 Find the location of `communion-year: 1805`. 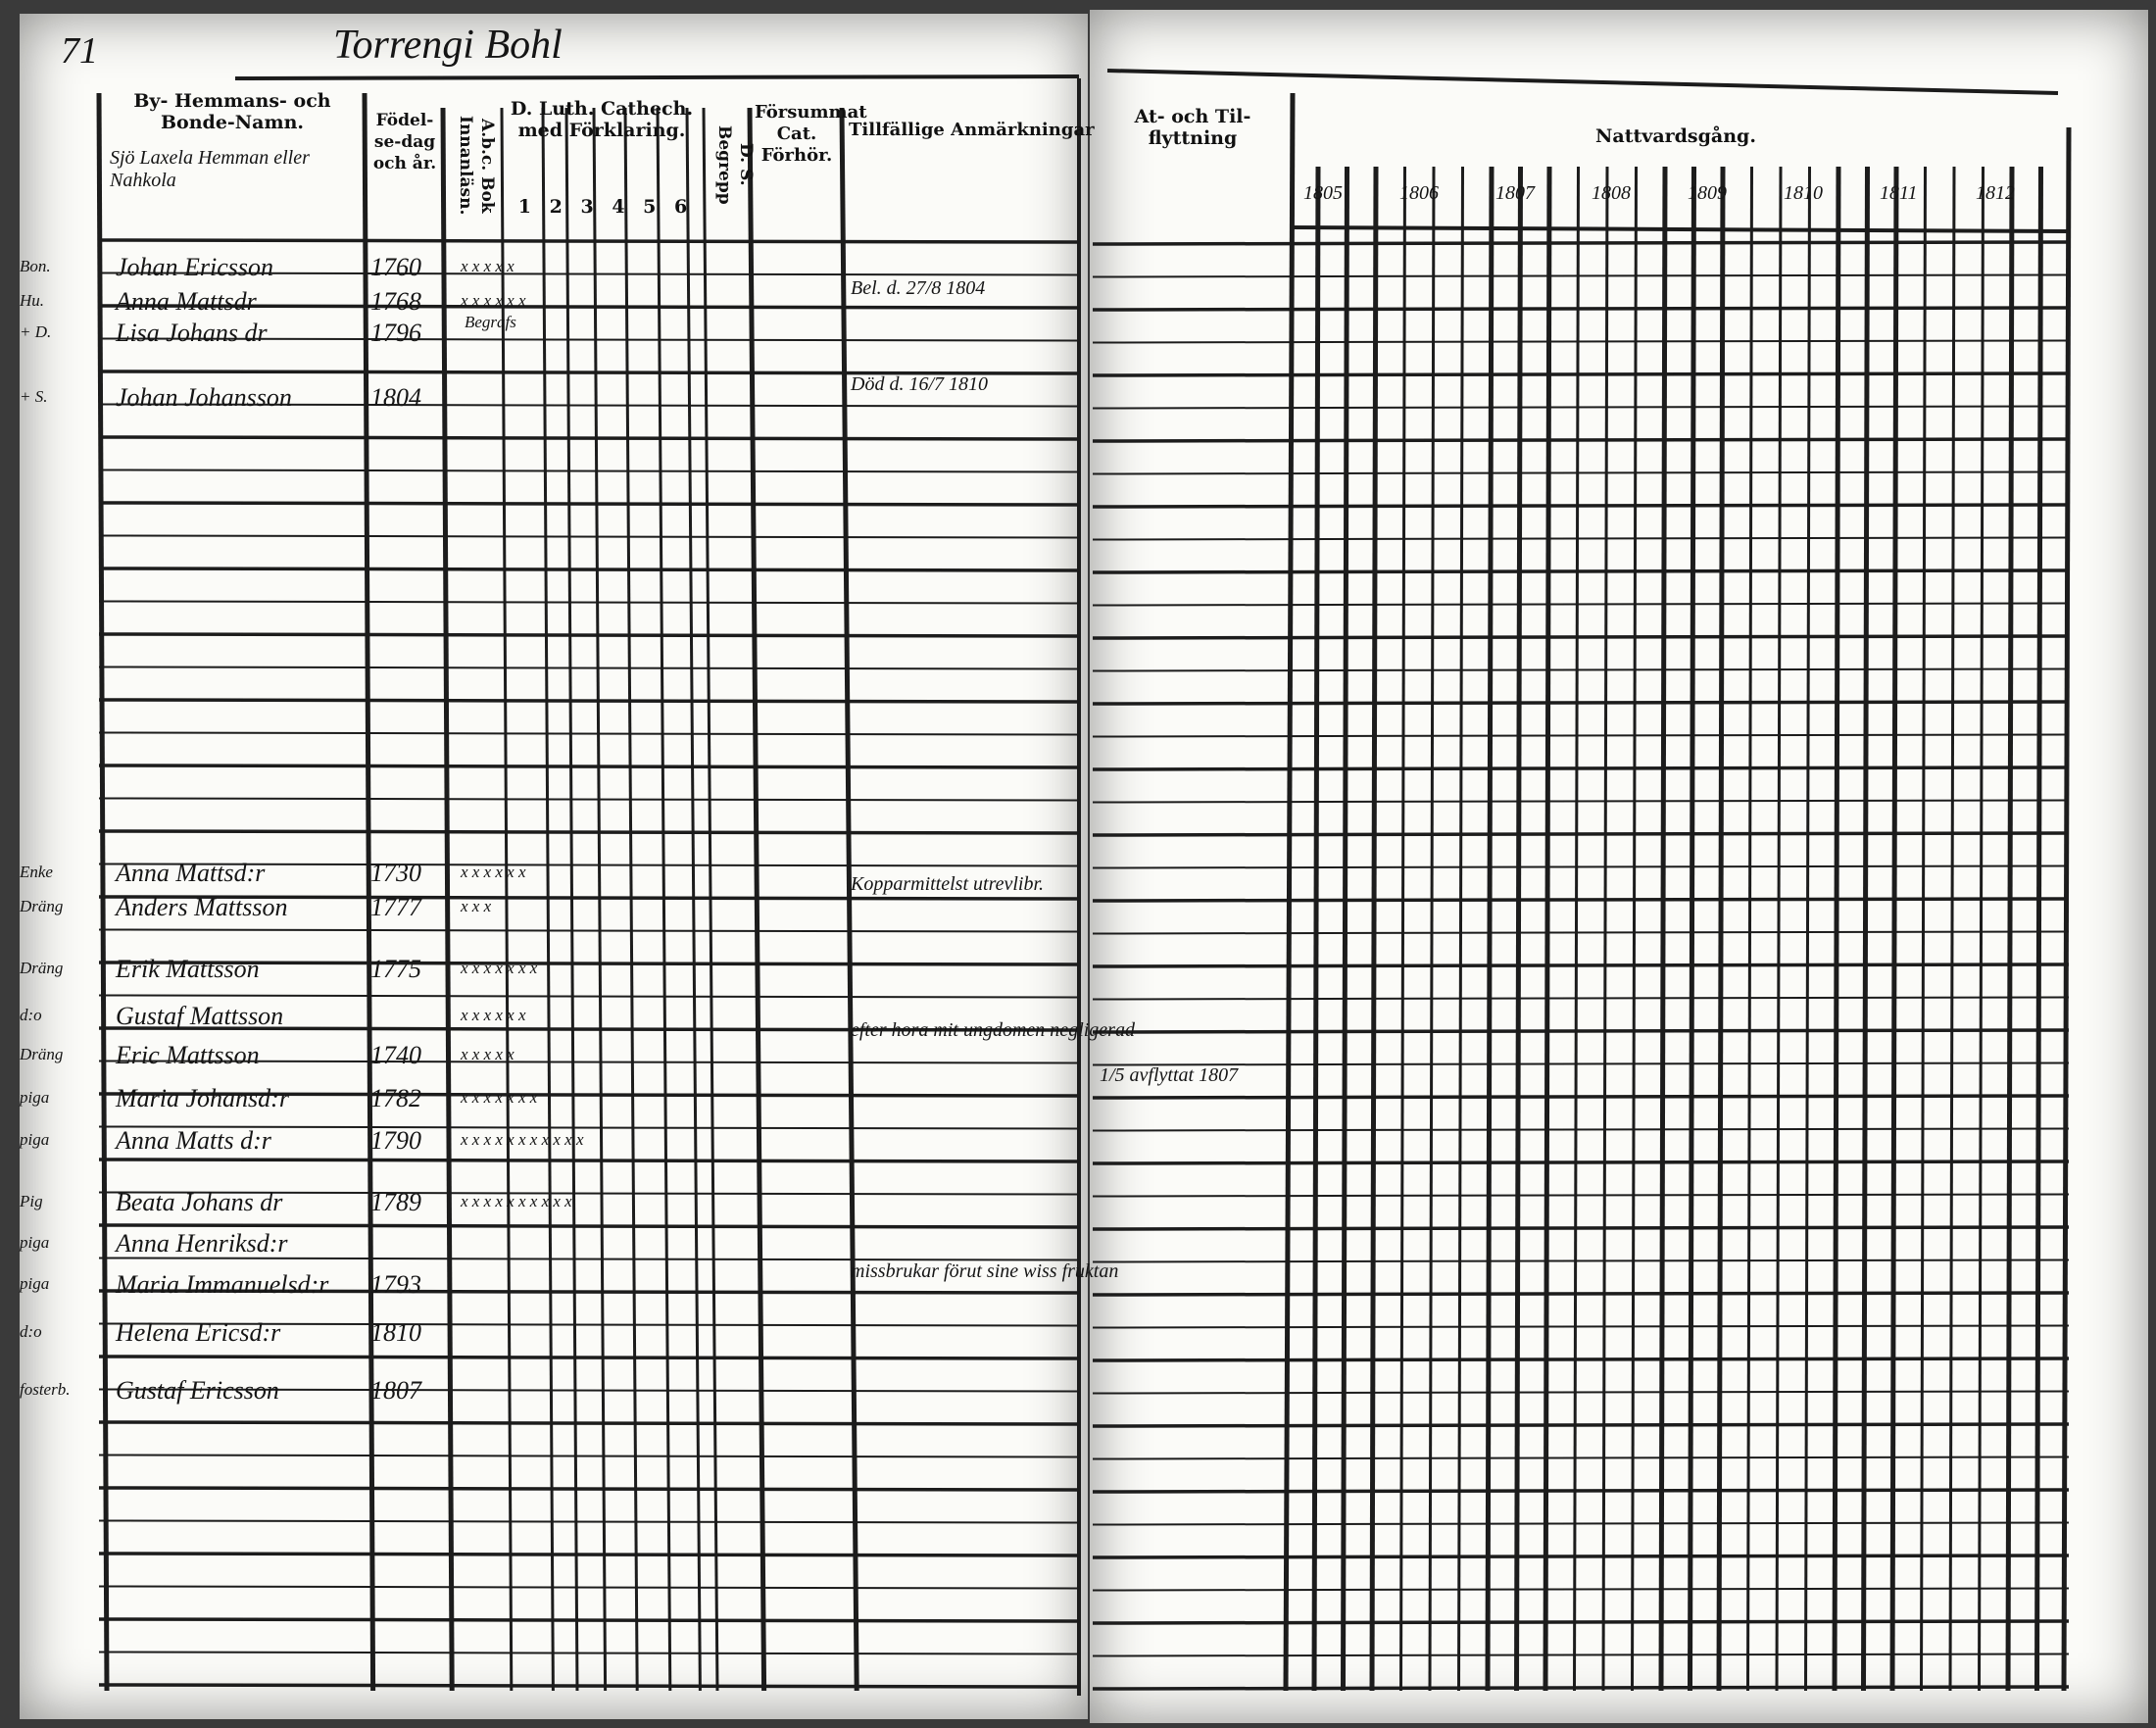

communion-year: 1805 is located at coordinates (1323, 193).